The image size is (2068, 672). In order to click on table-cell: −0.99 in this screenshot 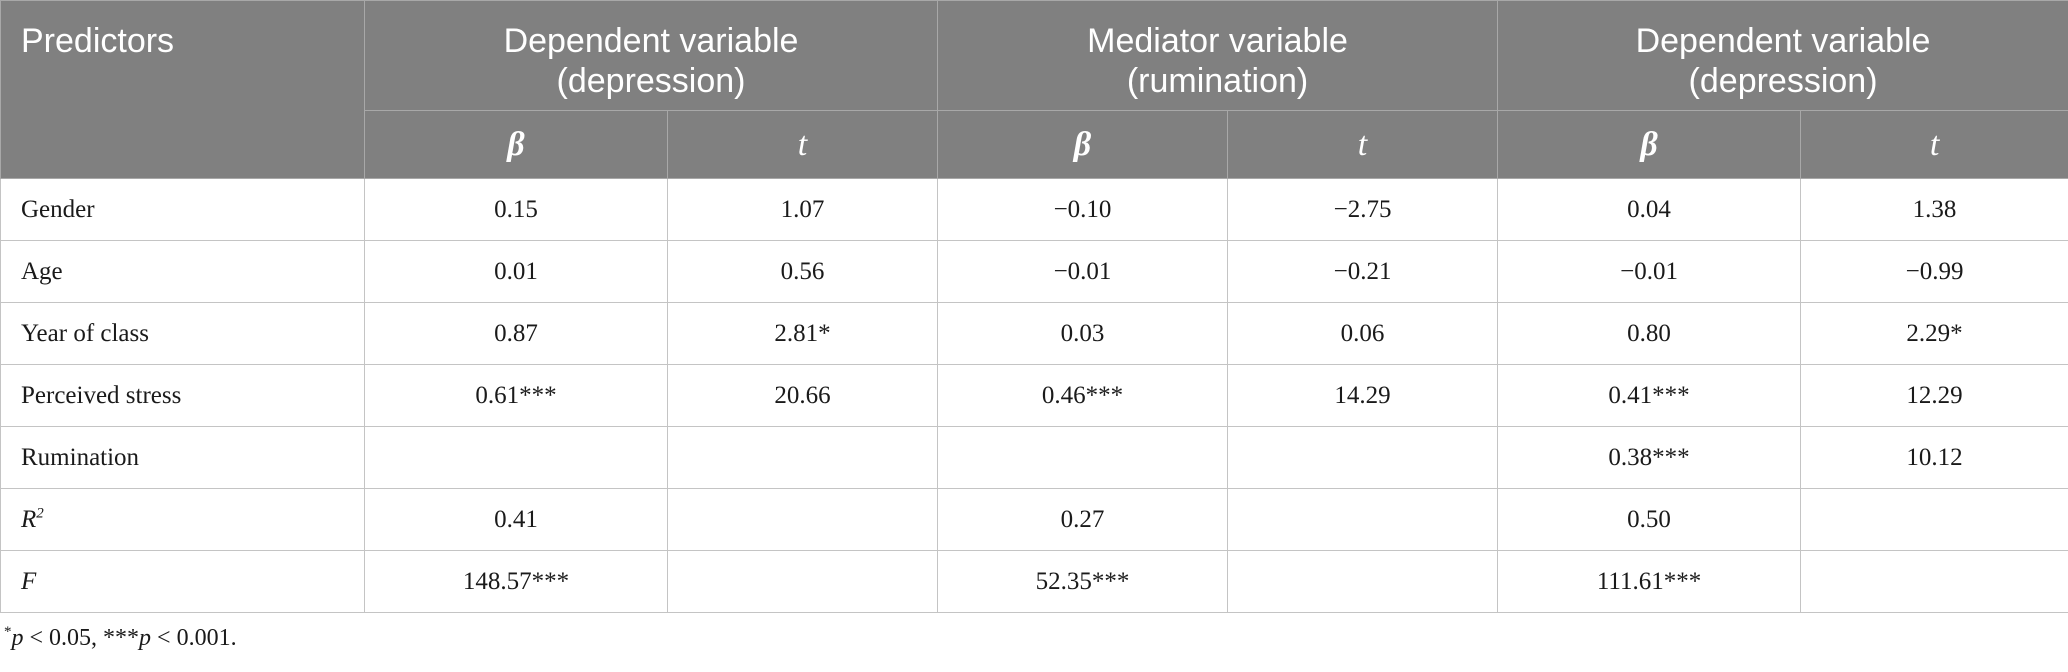, I will do `click(1934, 271)`.